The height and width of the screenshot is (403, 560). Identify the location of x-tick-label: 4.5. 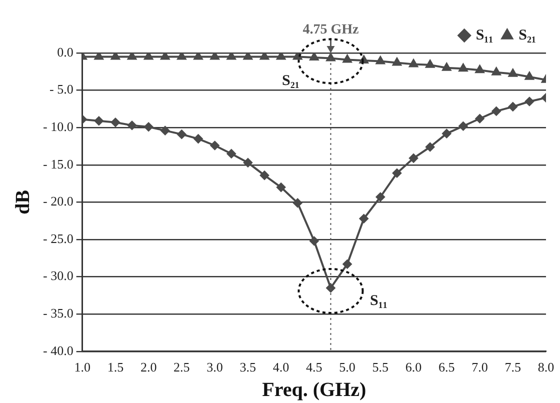
(314, 367).